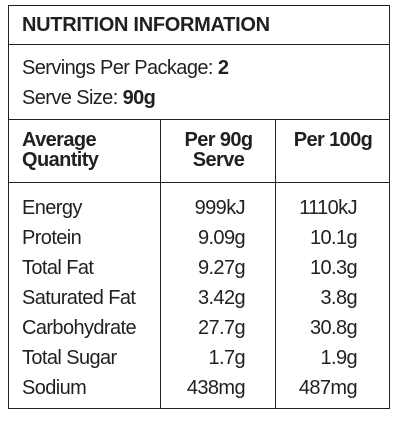  What do you see at coordinates (58, 268) in the screenshot?
I see `nutrient-name: Total Fat` at bounding box center [58, 268].